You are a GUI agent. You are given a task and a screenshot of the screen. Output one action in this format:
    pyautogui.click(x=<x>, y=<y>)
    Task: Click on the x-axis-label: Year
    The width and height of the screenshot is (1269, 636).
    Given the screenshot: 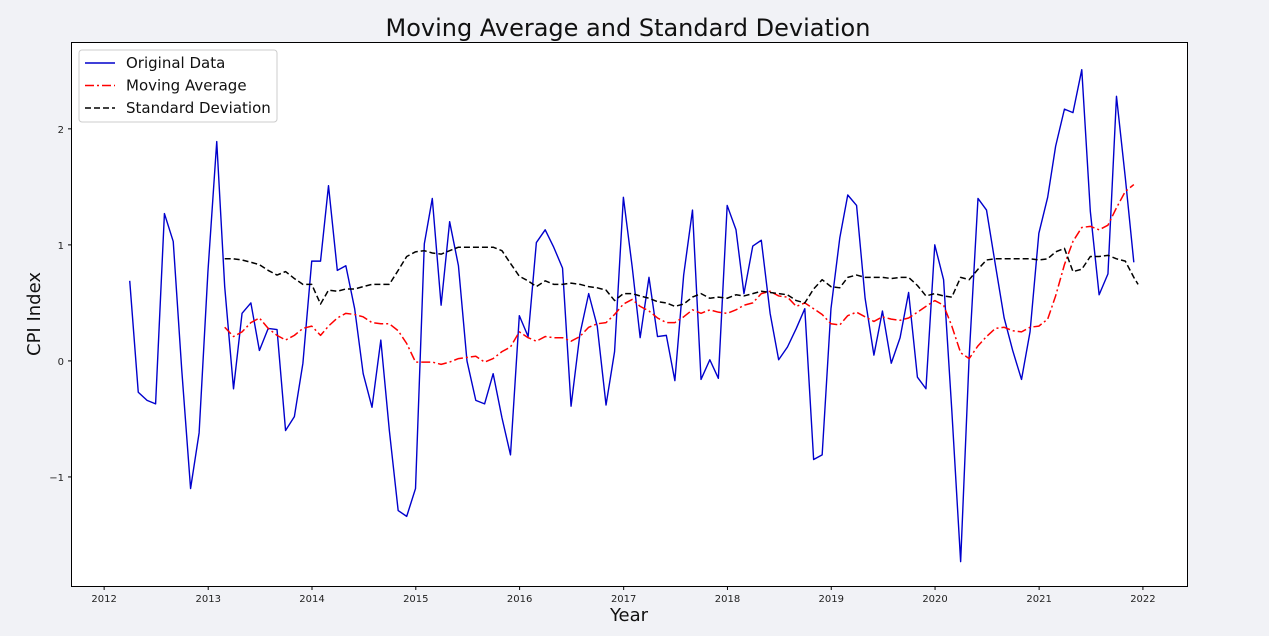 What is the action you would take?
    pyautogui.click(x=629, y=615)
    